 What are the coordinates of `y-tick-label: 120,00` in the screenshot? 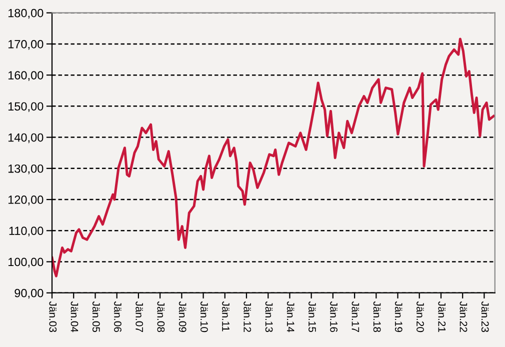 It's located at (26, 201).